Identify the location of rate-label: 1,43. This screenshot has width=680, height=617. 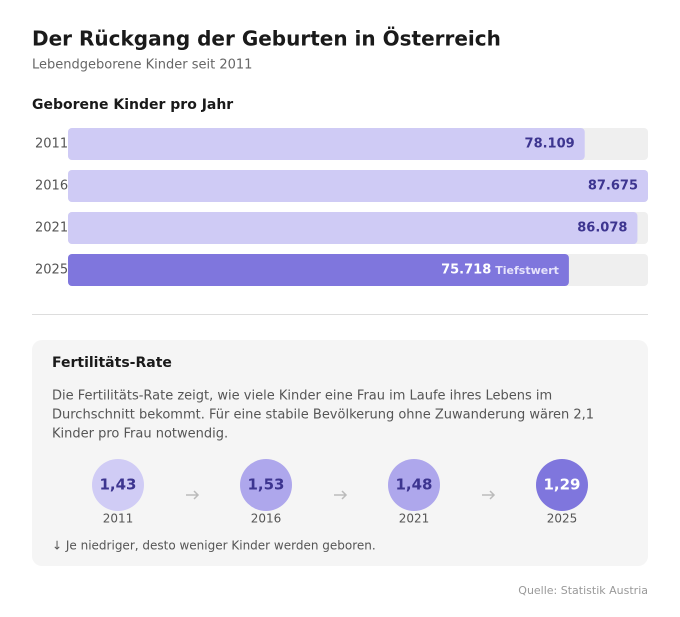
(117, 485).